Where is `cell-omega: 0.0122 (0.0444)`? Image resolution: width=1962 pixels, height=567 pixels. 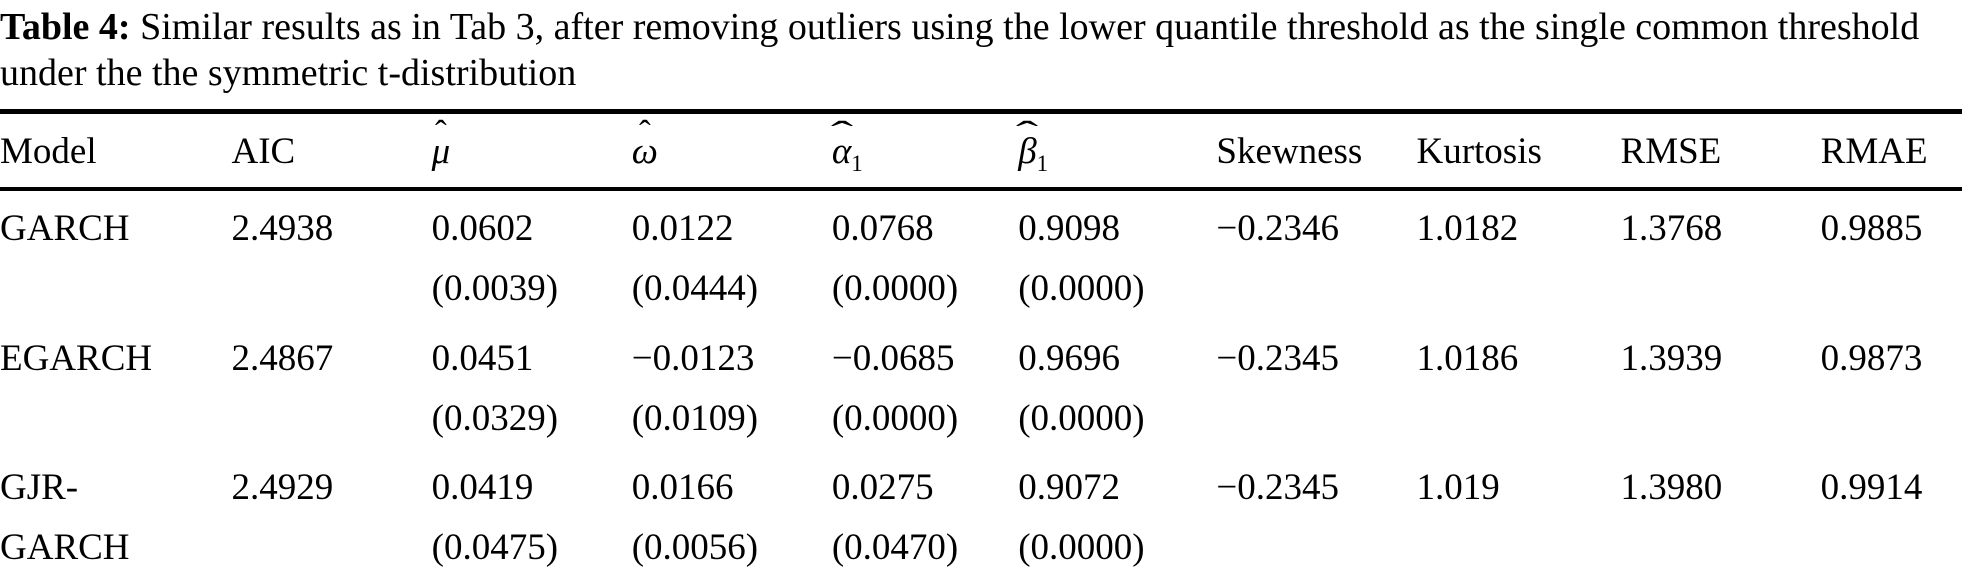
cell-omega: 0.0122 (0.0444) is located at coordinates (695, 258).